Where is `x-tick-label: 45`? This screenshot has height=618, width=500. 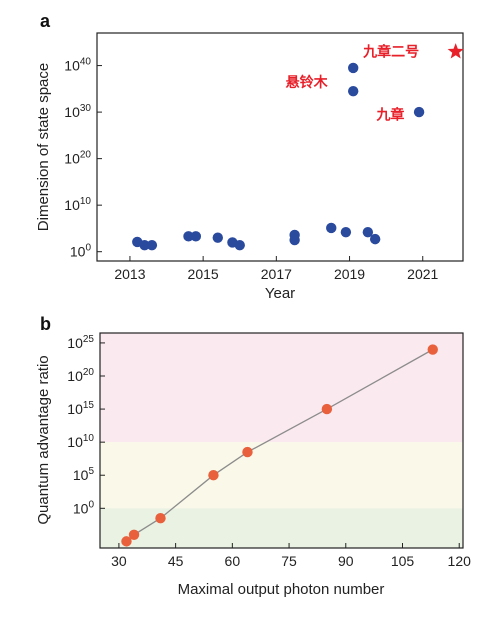
x-tick-label: 45 is located at coordinates (176, 561).